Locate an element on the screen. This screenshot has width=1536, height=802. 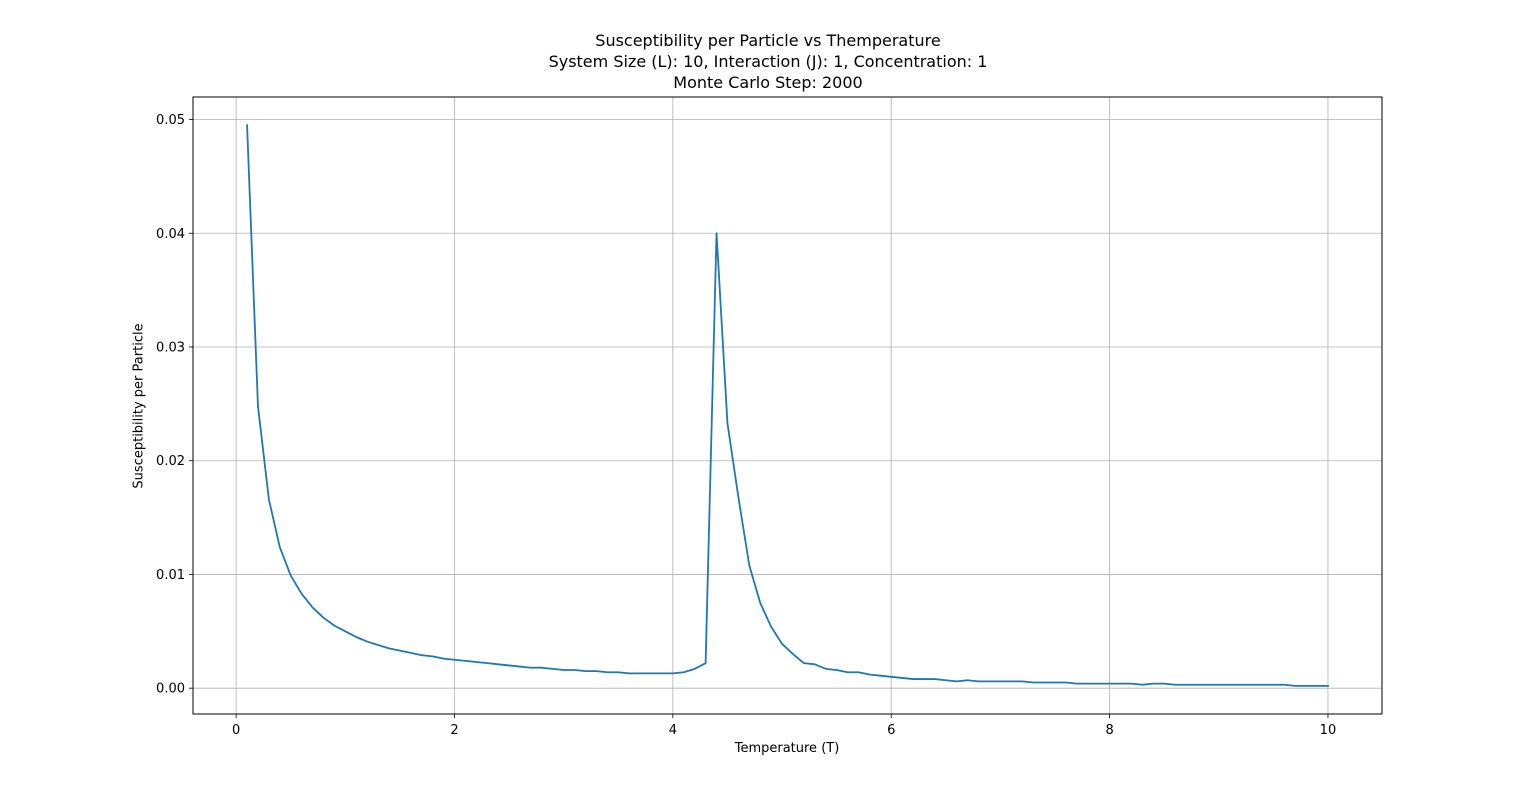
y-tick-label: 0.04 is located at coordinates (170, 234).